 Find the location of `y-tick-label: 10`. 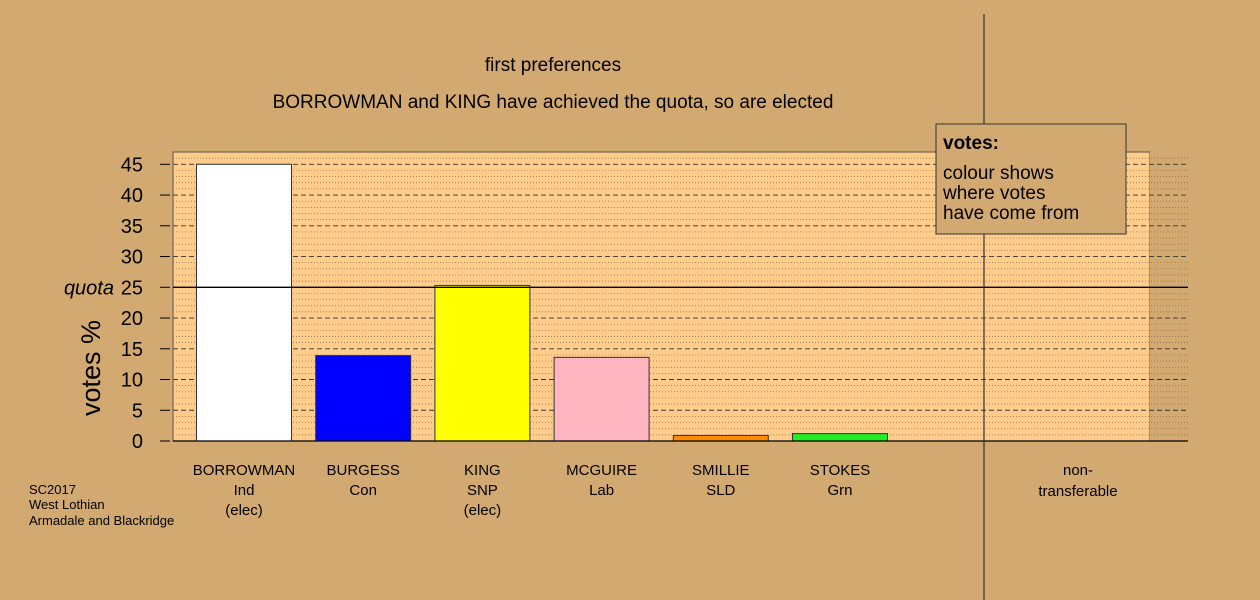

y-tick-label: 10 is located at coordinates (132, 381).